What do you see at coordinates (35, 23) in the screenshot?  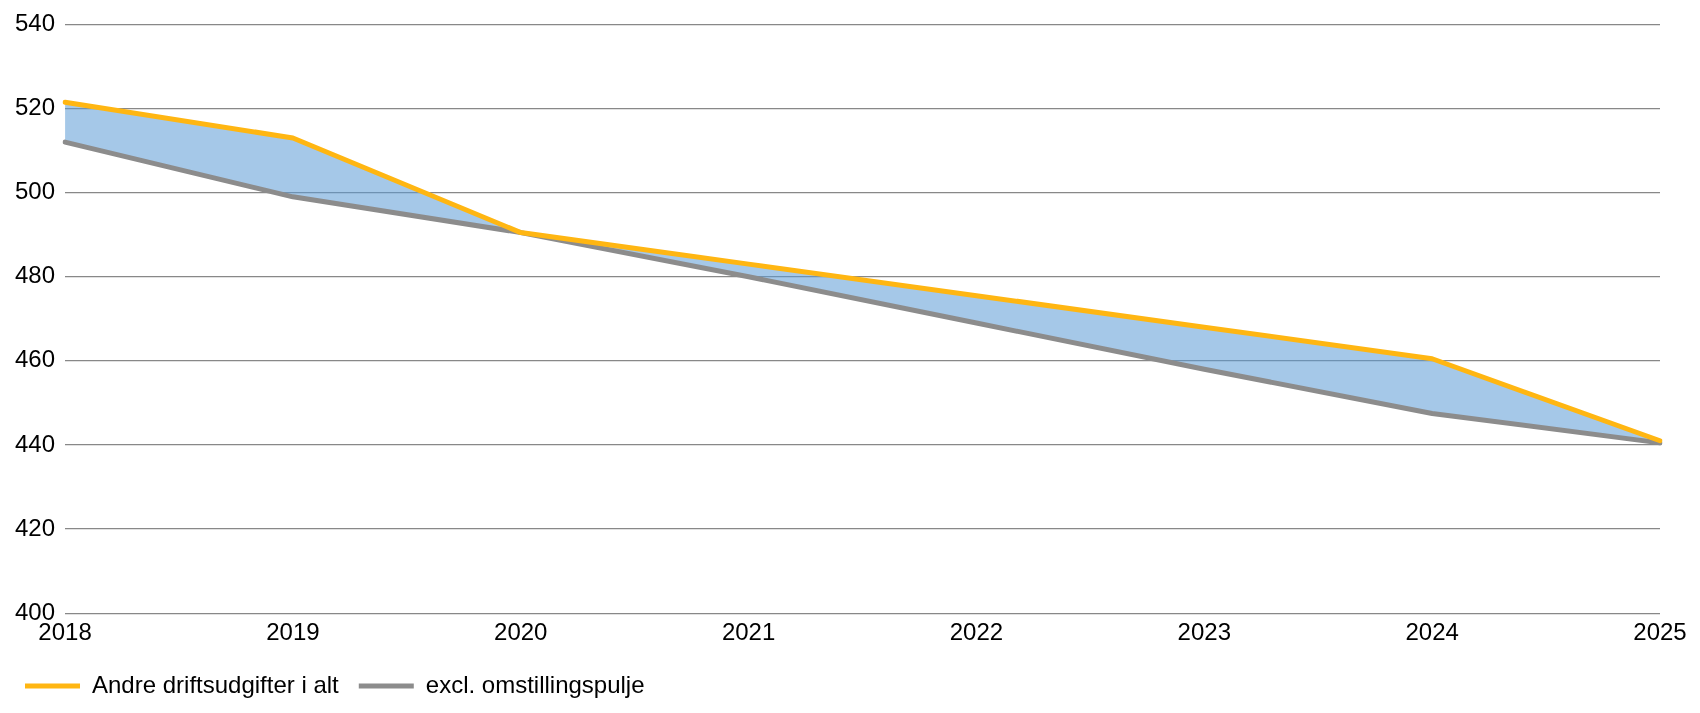 I see `y-tick-label: 540` at bounding box center [35, 23].